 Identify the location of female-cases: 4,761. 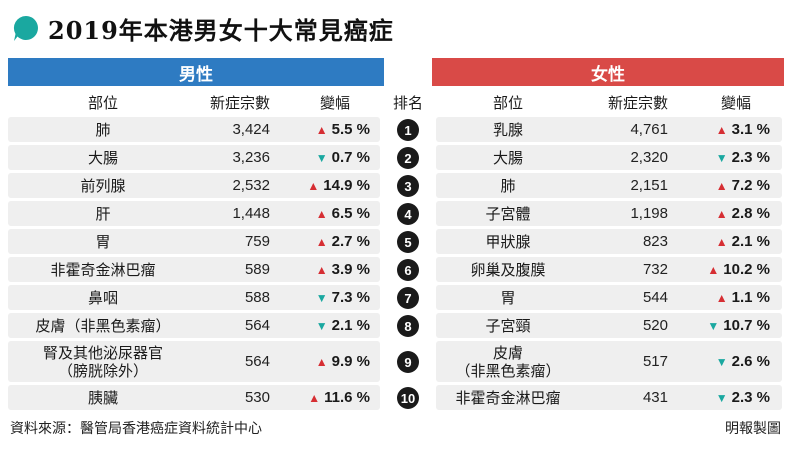
(649, 129).